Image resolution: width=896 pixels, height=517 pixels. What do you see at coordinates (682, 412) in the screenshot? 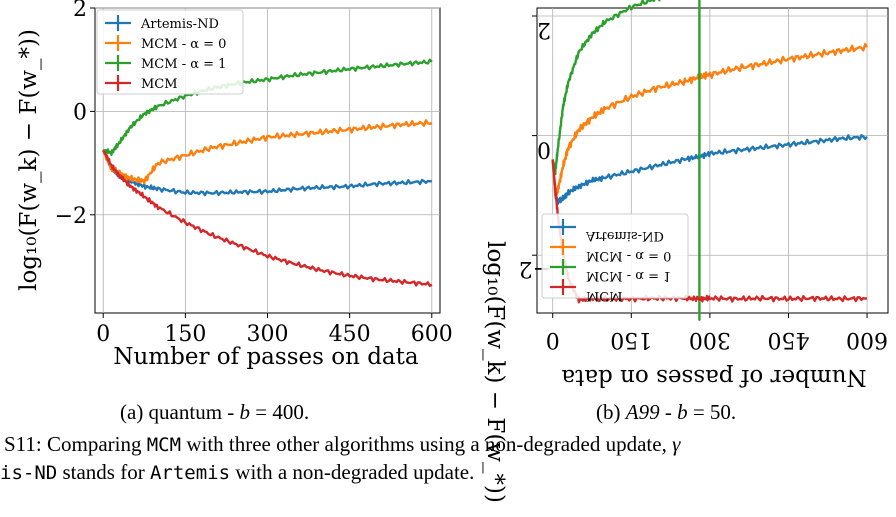
I see `subcaption-b-var: b` at bounding box center [682, 412].